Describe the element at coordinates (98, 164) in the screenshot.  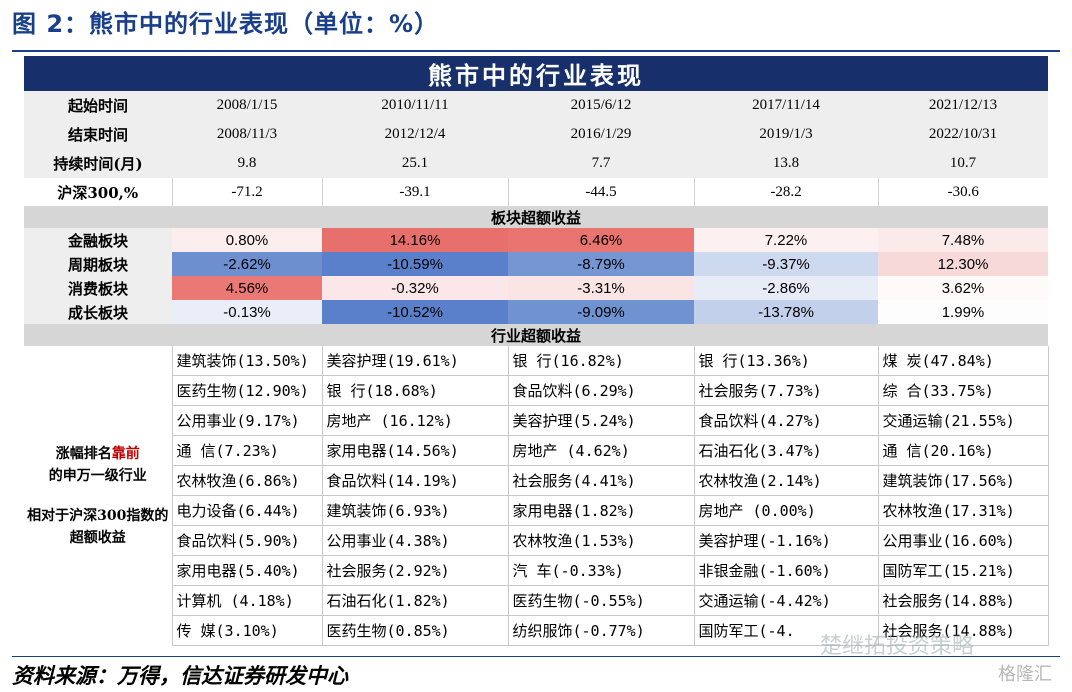
I see `duration-label: 持续时间(月)` at that location.